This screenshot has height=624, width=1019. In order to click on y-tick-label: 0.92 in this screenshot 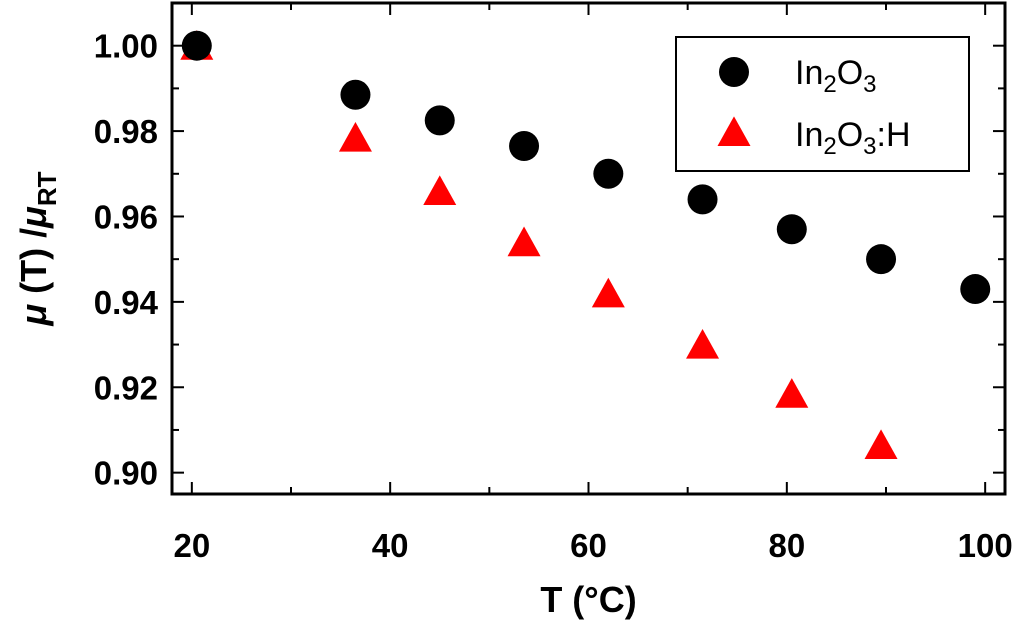, I will do `click(126, 387)`.